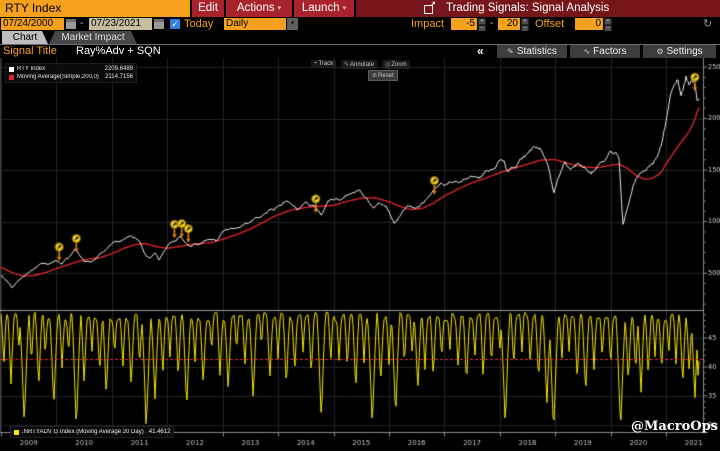  I want to click on collapse-panel-icon: «, so click(480, 51).